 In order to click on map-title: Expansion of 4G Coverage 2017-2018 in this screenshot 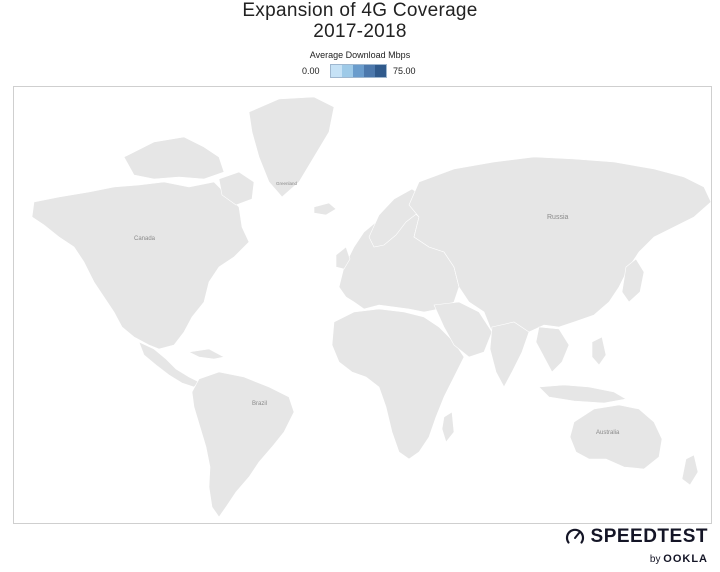, I will do `click(360, 21)`.